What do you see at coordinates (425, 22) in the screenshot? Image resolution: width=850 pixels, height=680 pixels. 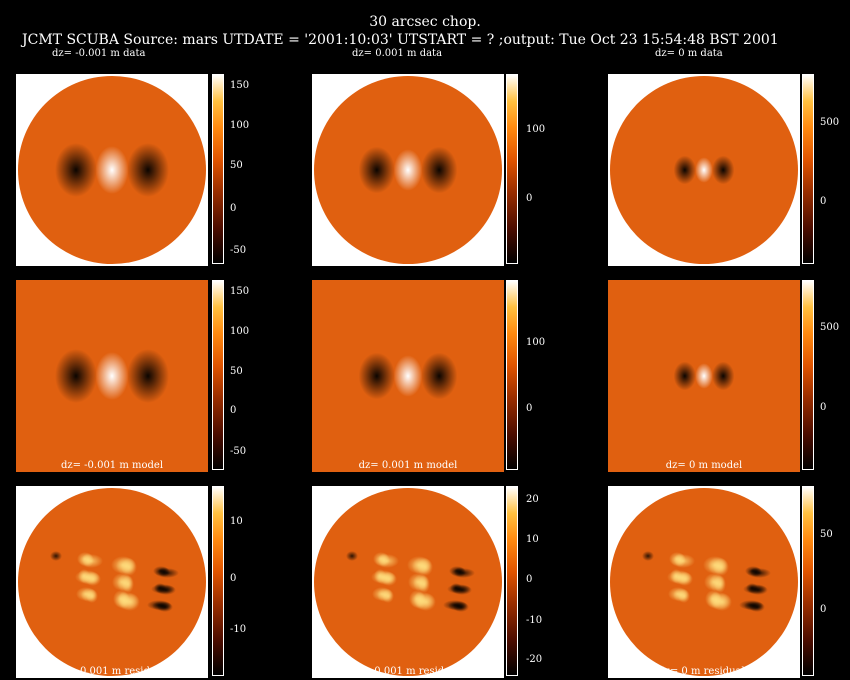 I see `figure-title: 30 arcsec chop.` at bounding box center [425, 22].